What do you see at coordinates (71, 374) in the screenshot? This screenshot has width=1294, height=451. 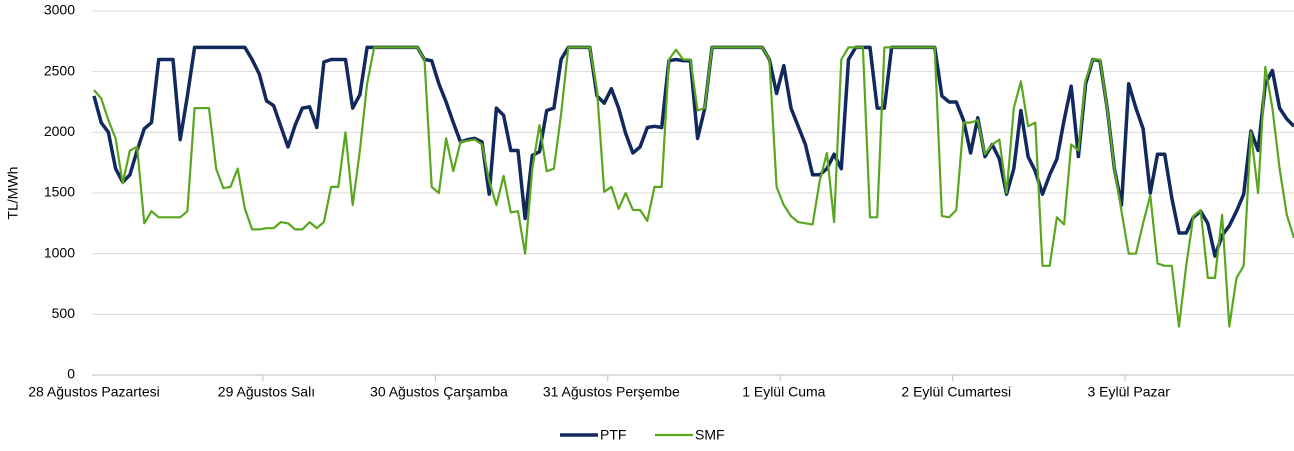 I see `y-tick-label: 0` at bounding box center [71, 374].